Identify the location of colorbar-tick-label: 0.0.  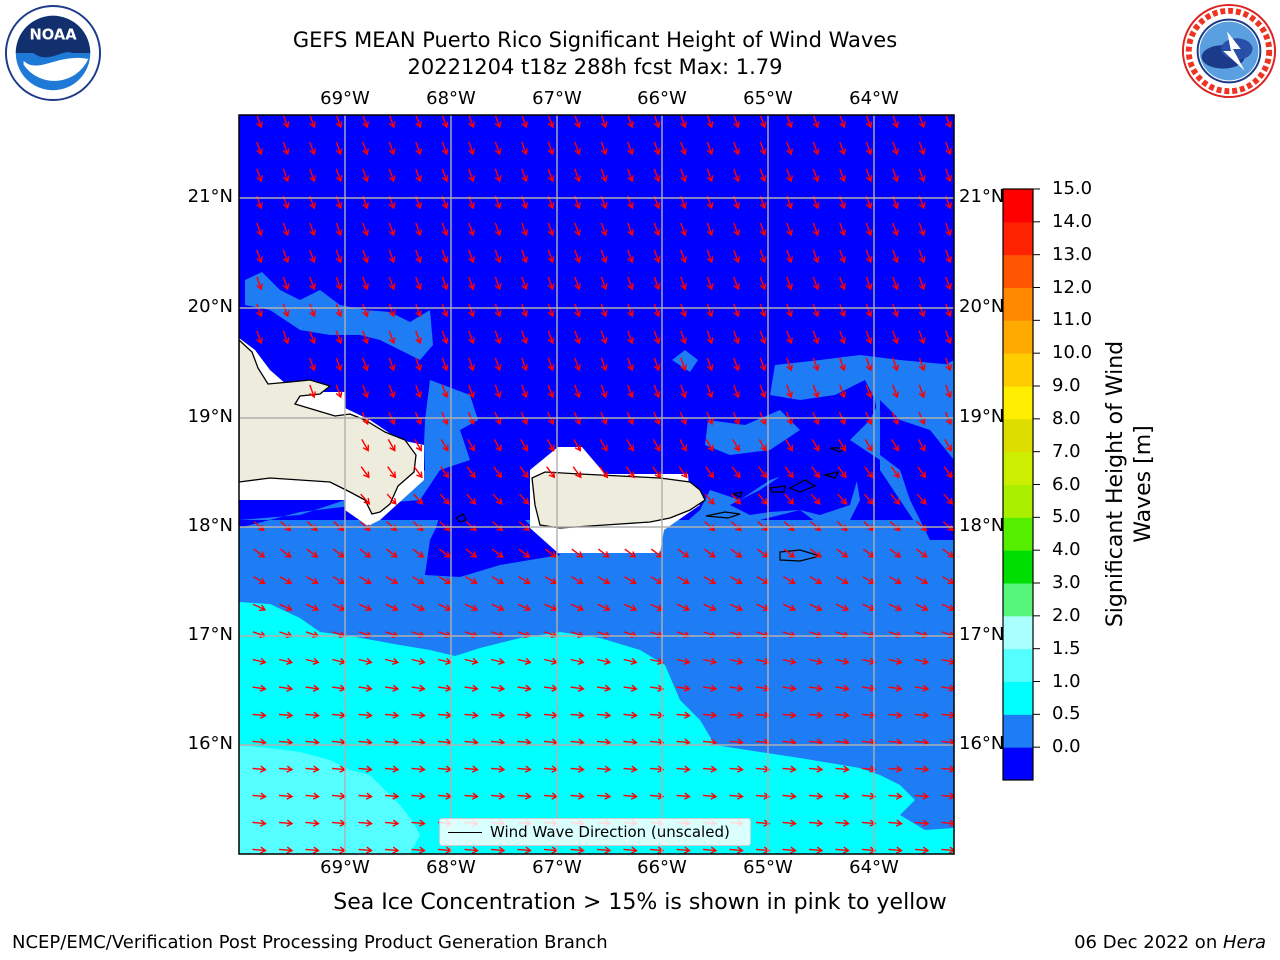
(1066, 747).